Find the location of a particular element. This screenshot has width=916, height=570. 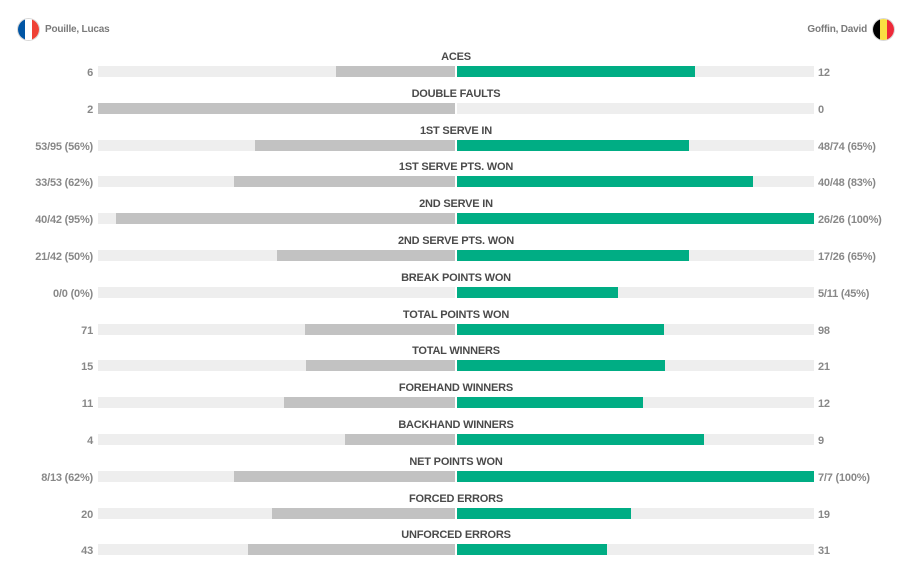

right-value: 98 is located at coordinates (824, 330).